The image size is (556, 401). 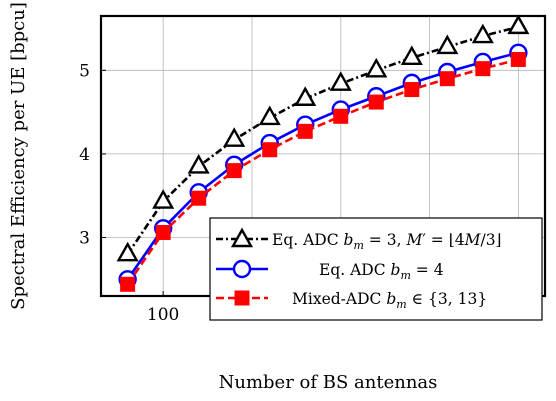 I want to click on triangle-marker-icon, so click(x=242, y=237).